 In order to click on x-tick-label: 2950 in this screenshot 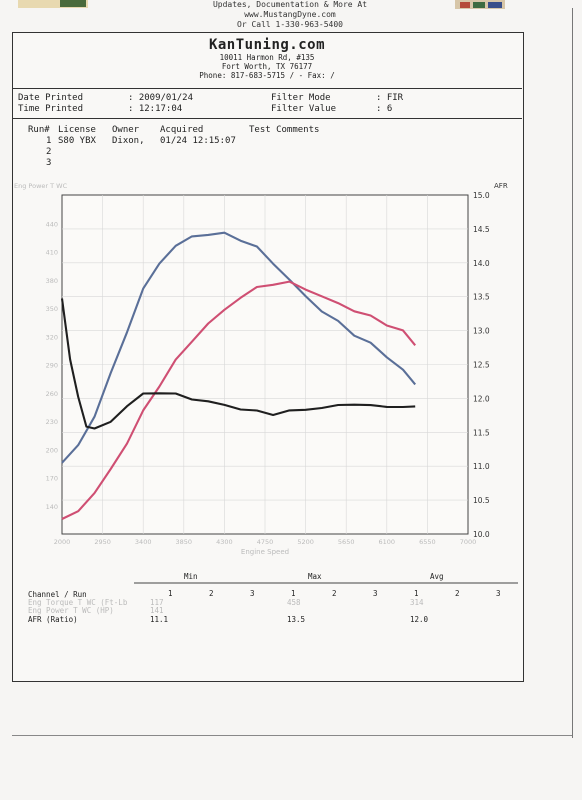, I will do `click(102, 542)`.